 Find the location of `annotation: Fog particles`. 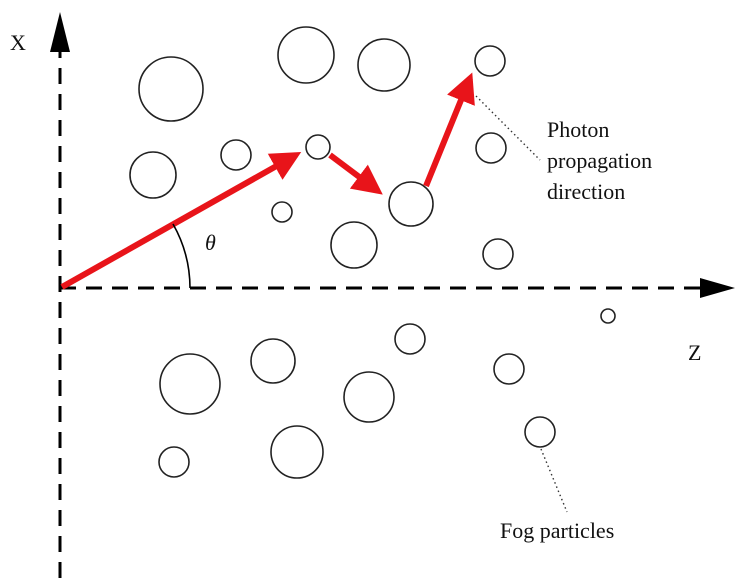

annotation: Fog particles is located at coordinates (557, 530).